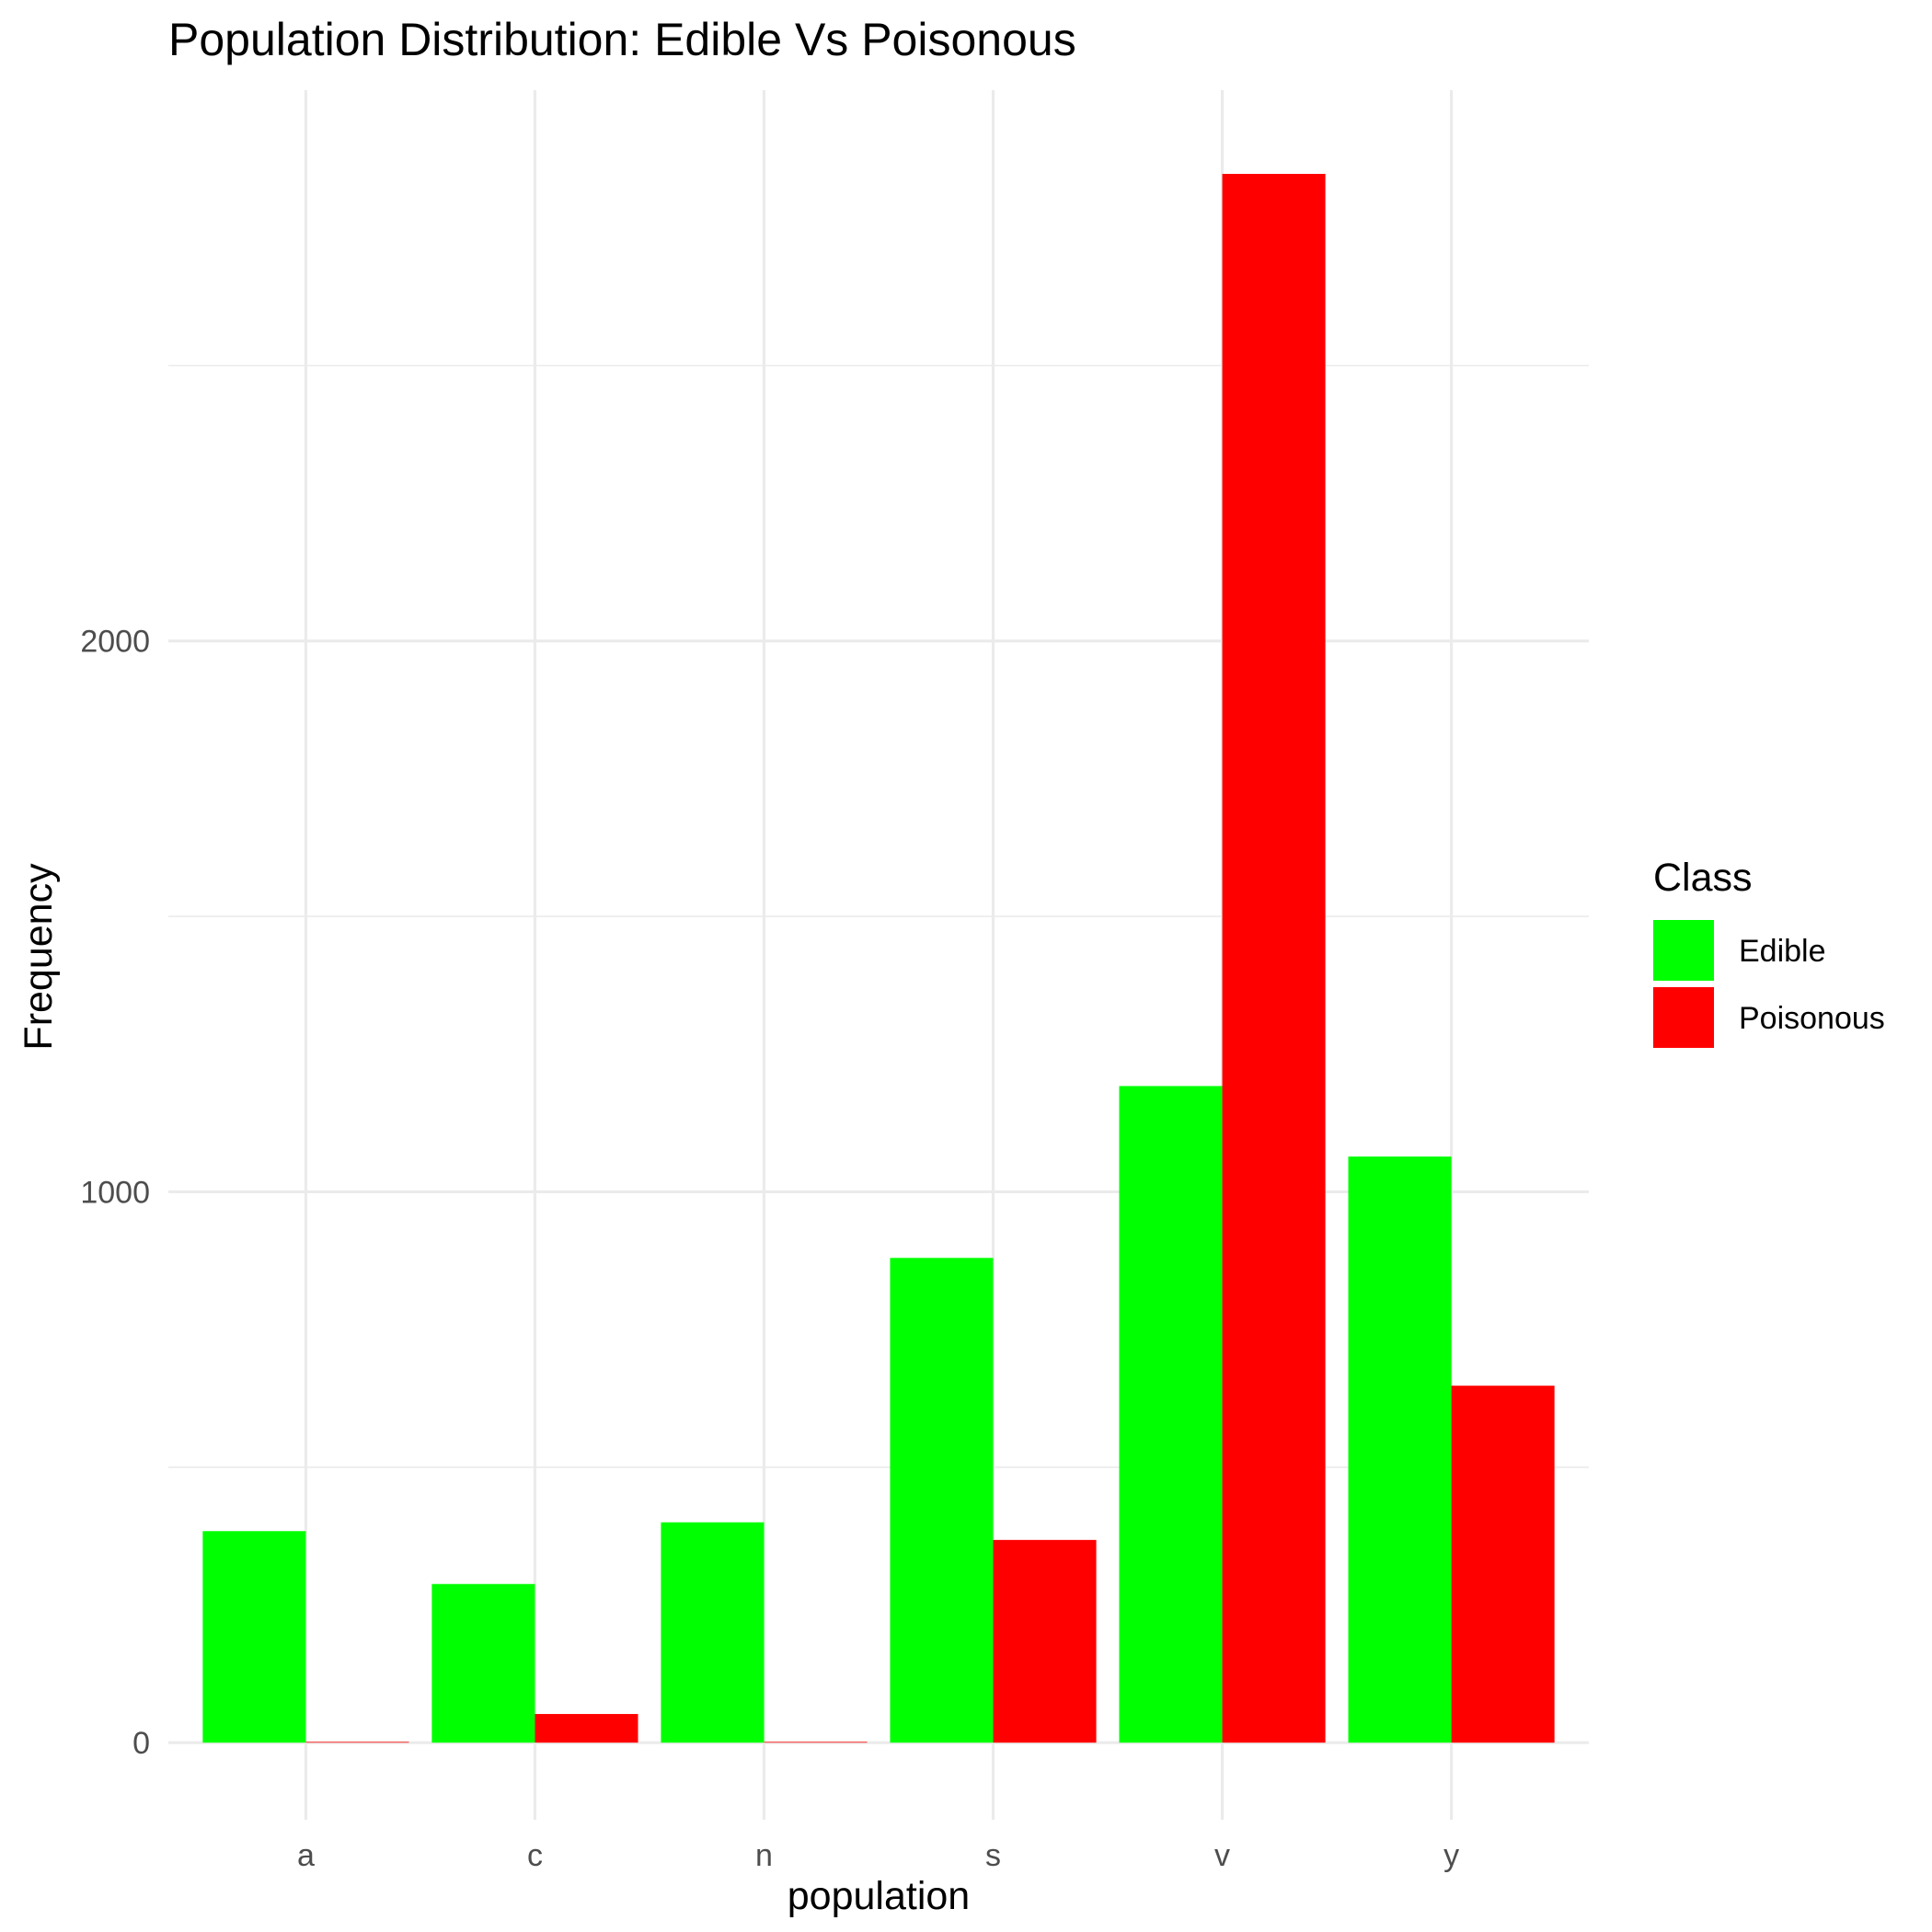 This screenshot has height=1932, width=1932. I want to click on y-tick-label: 2000, so click(115, 642).